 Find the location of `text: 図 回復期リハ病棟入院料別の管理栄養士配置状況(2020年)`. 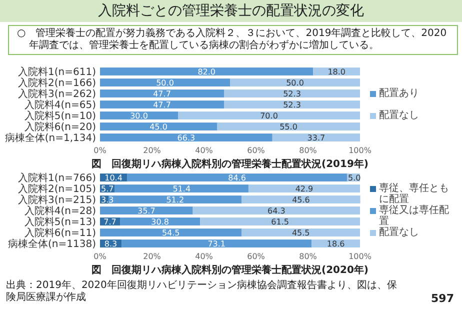

text: 図 回復期リハ病棟入院料別の管理栄養士配置状況(2020年) is located at coordinates (230, 270).